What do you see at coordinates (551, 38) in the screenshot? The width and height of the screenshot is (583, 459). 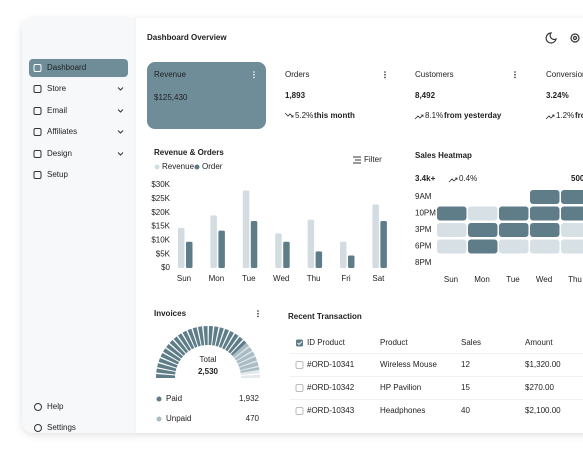 I see `theme-toggle` at bounding box center [551, 38].